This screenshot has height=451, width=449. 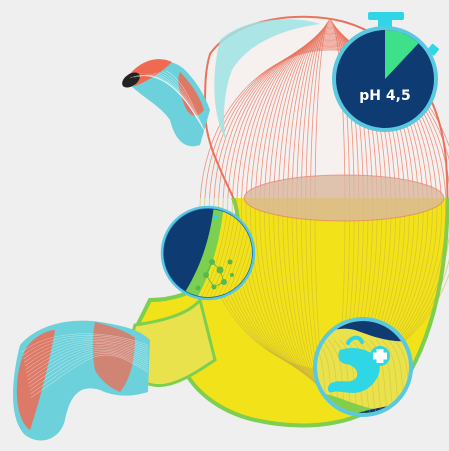 What do you see at coordinates (384, 96) in the screenshot?
I see `ph-label: pH 4,5` at bounding box center [384, 96].